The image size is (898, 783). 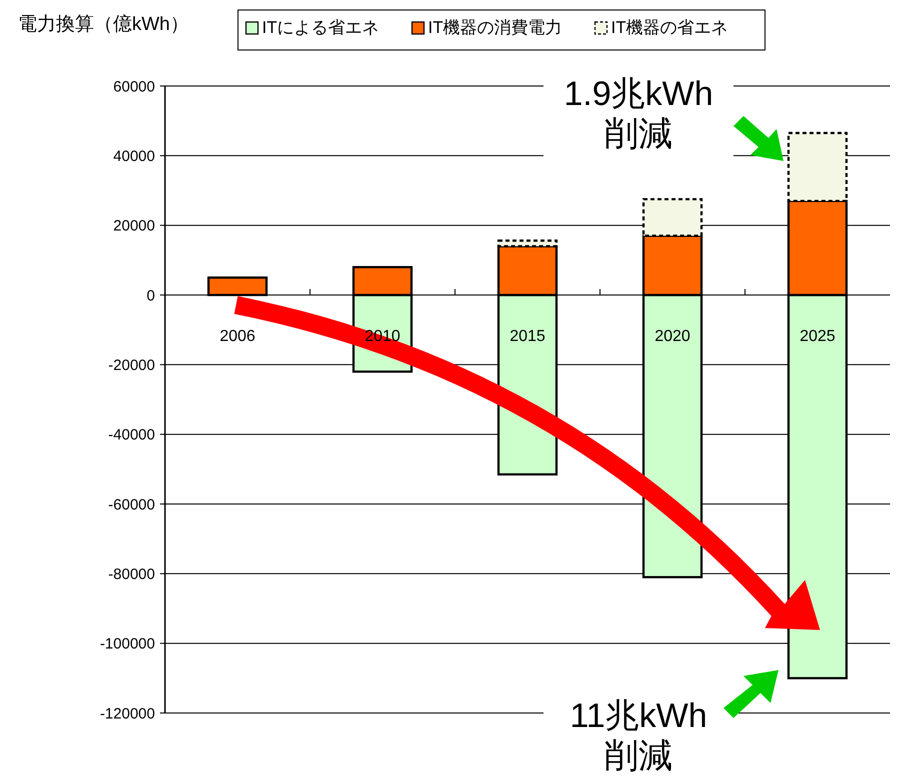 What do you see at coordinates (127, 713) in the screenshot?
I see `y-tick-label: -120000` at bounding box center [127, 713].